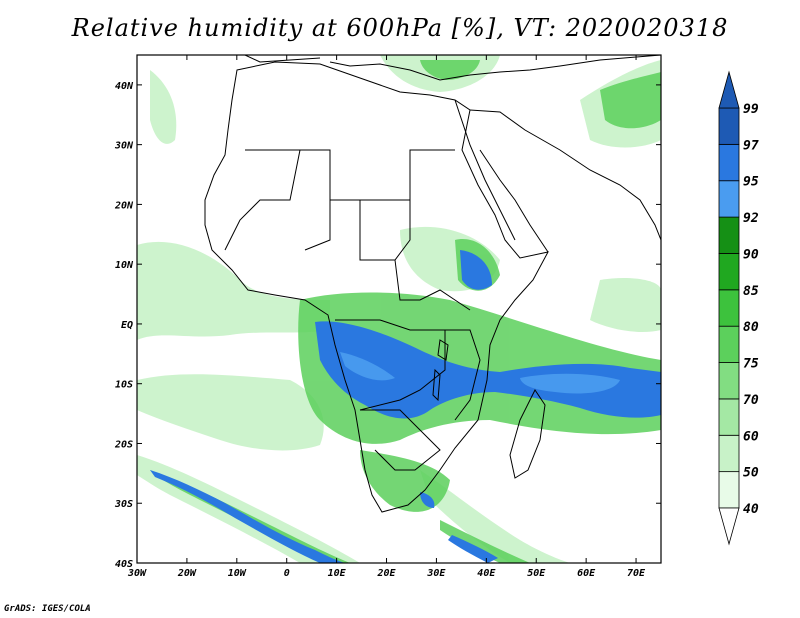 This screenshot has width=800, height=618. I want to click on colorbar-arrow-top, so click(729, 89).